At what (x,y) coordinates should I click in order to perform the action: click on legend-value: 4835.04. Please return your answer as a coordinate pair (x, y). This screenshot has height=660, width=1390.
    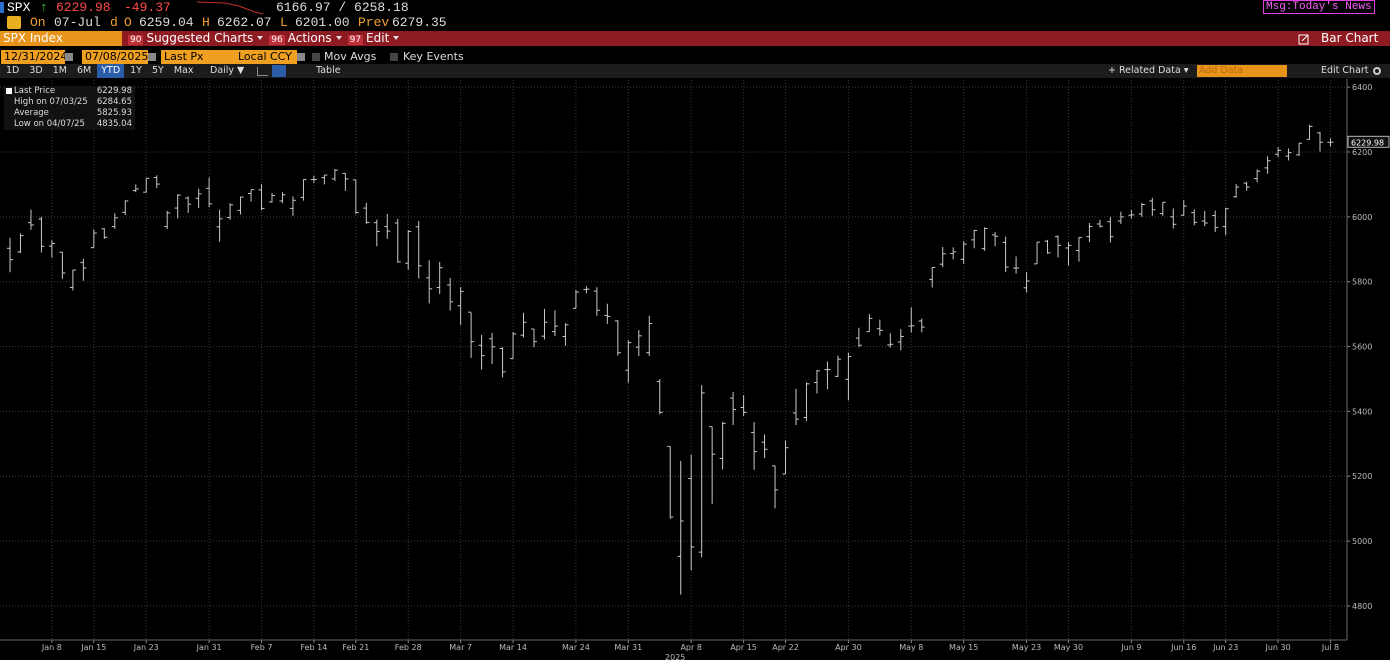
    Looking at the image, I should click on (114, 124).